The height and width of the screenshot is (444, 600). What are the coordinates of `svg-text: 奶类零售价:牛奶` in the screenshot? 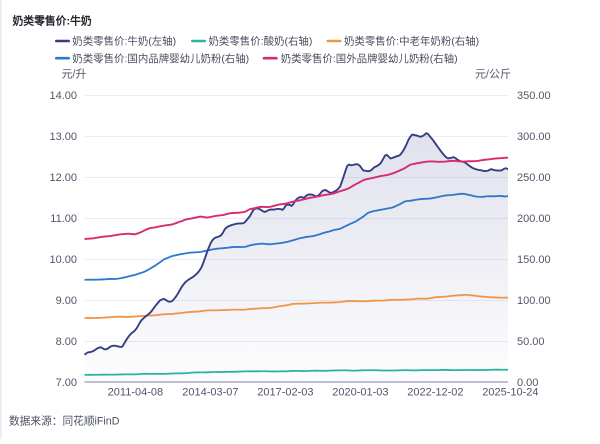 It's located at (52, 20).